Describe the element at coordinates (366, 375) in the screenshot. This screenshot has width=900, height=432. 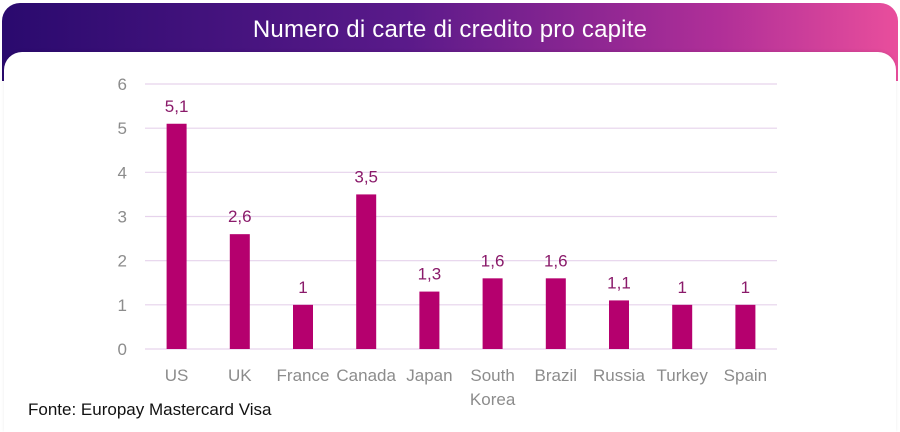
I see `x-tick-label: Canada` at that location.